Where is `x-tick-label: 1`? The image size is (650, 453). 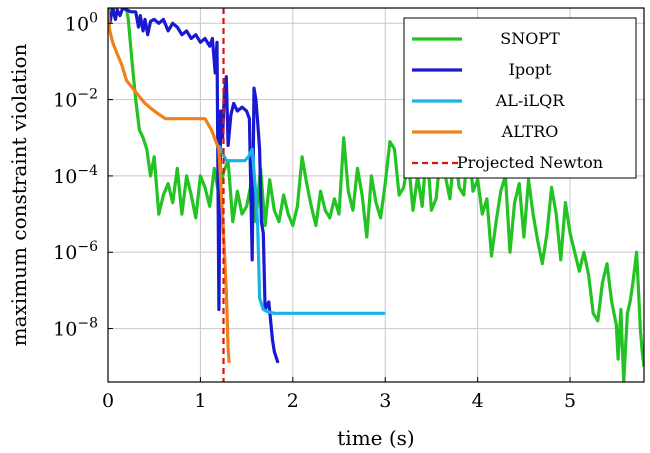 x-tick-label: 1 is located at coordinates (200, 401).